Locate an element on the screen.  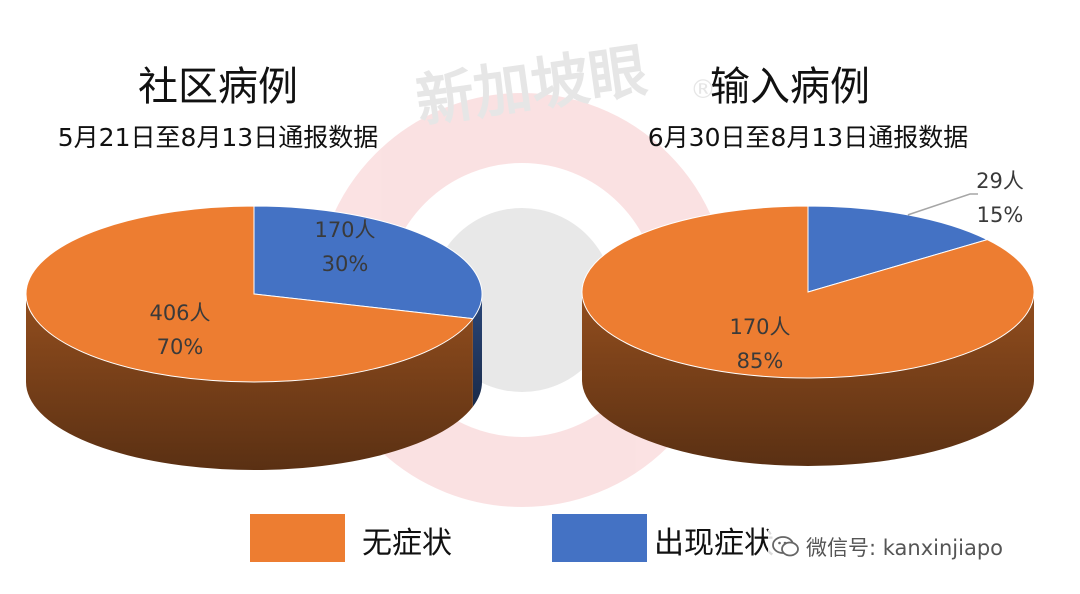
watermark-registered-mark: ® is located at coordinates (703, 90).